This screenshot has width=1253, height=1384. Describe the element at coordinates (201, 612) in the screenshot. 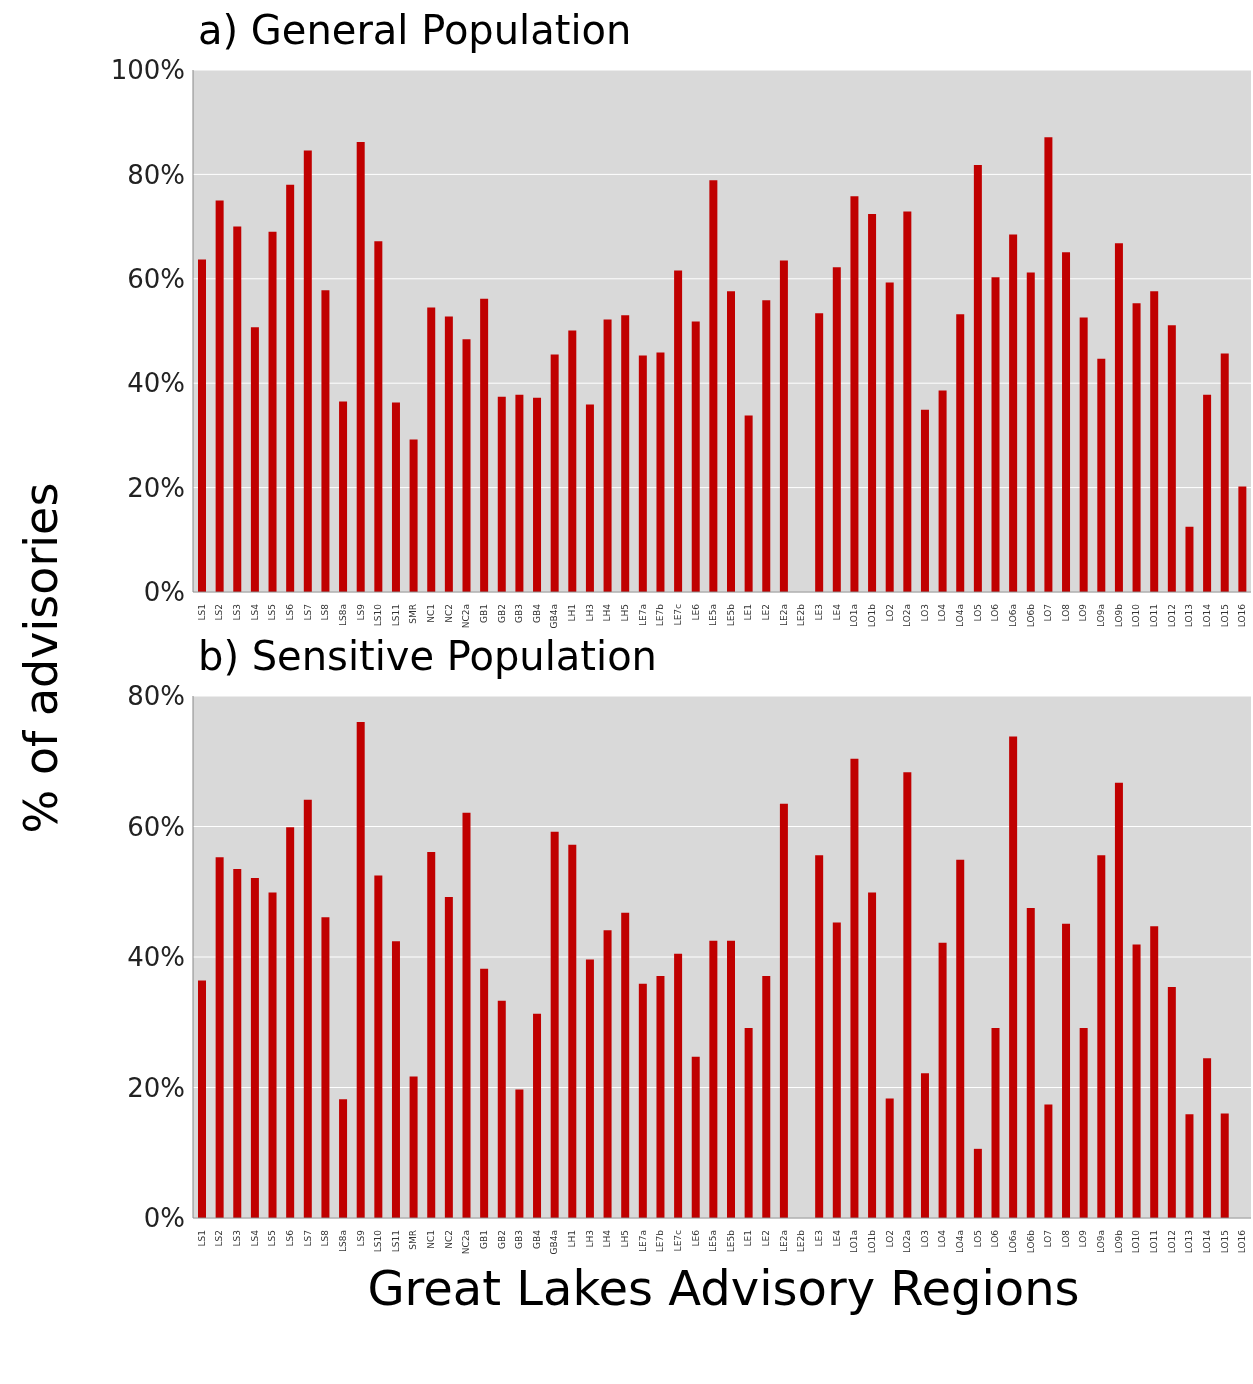

I see `x-tick-label: LS1` at that location.